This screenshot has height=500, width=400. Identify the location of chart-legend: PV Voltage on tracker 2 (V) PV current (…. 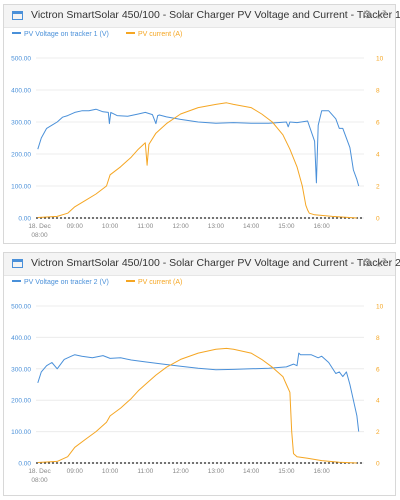
(199, 283).